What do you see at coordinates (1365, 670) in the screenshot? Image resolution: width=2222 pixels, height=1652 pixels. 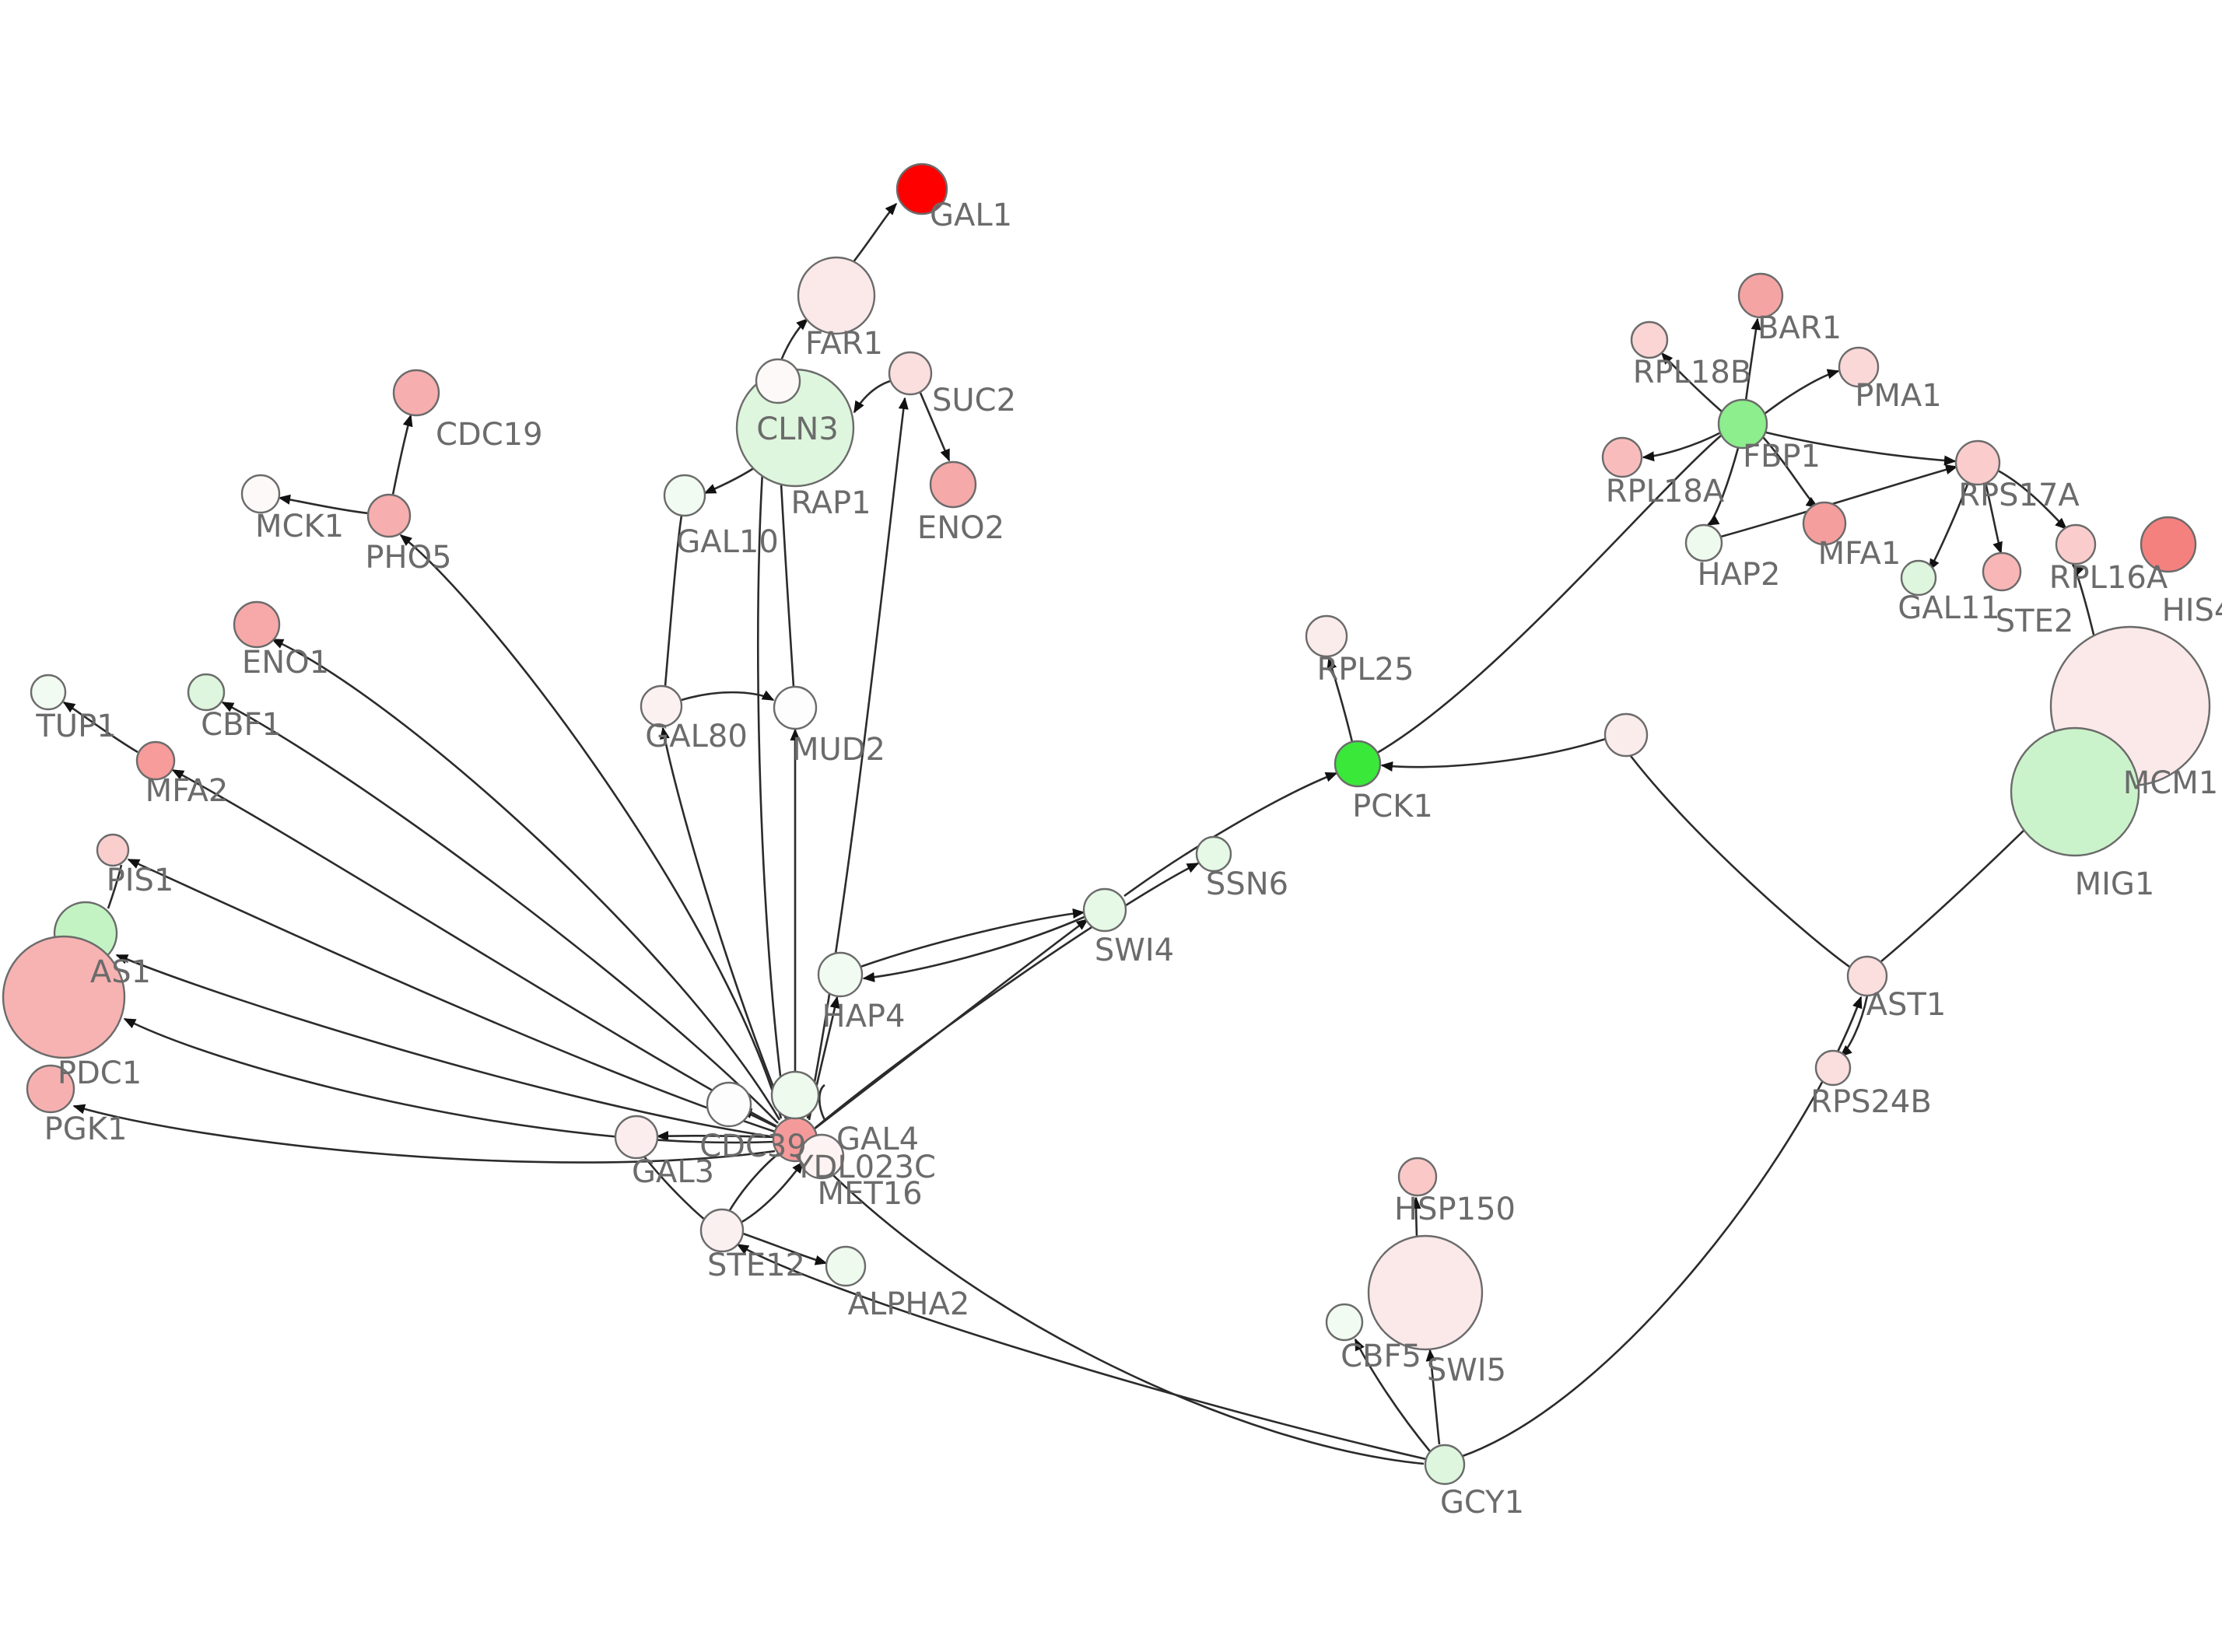 I see `node-label-rpl25: RPL25` at bounding box center [1365, 670].